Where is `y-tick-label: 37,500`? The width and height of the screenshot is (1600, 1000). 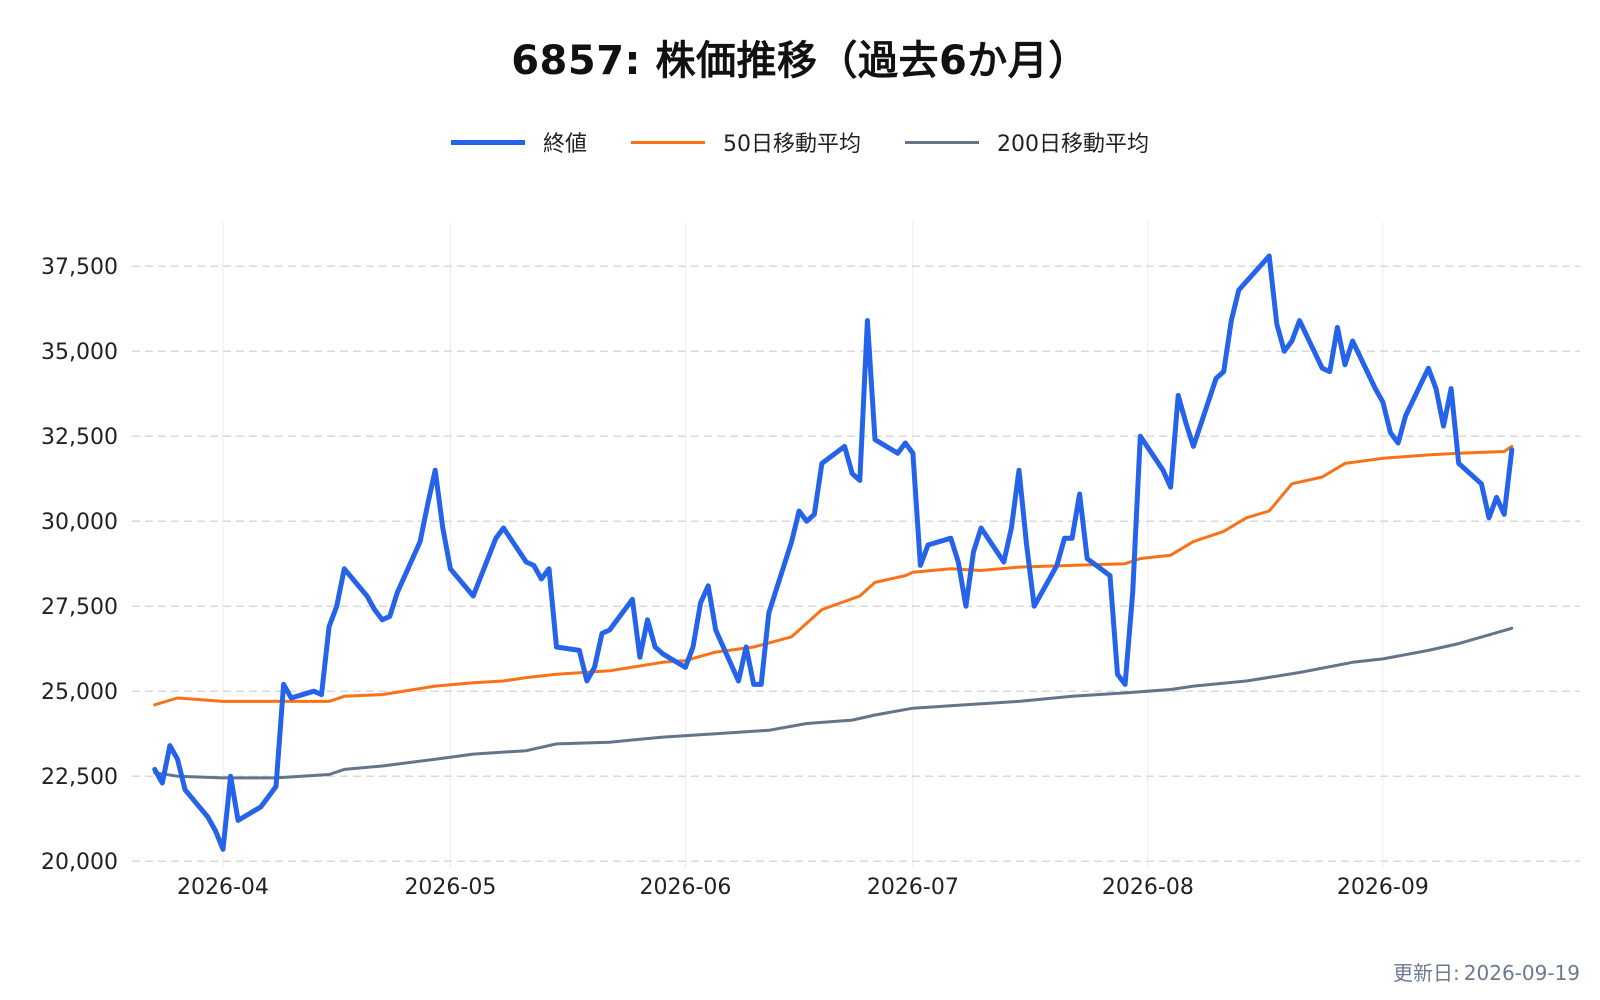
y-tick-label: 37,500 is located at coordinates (79, 267).